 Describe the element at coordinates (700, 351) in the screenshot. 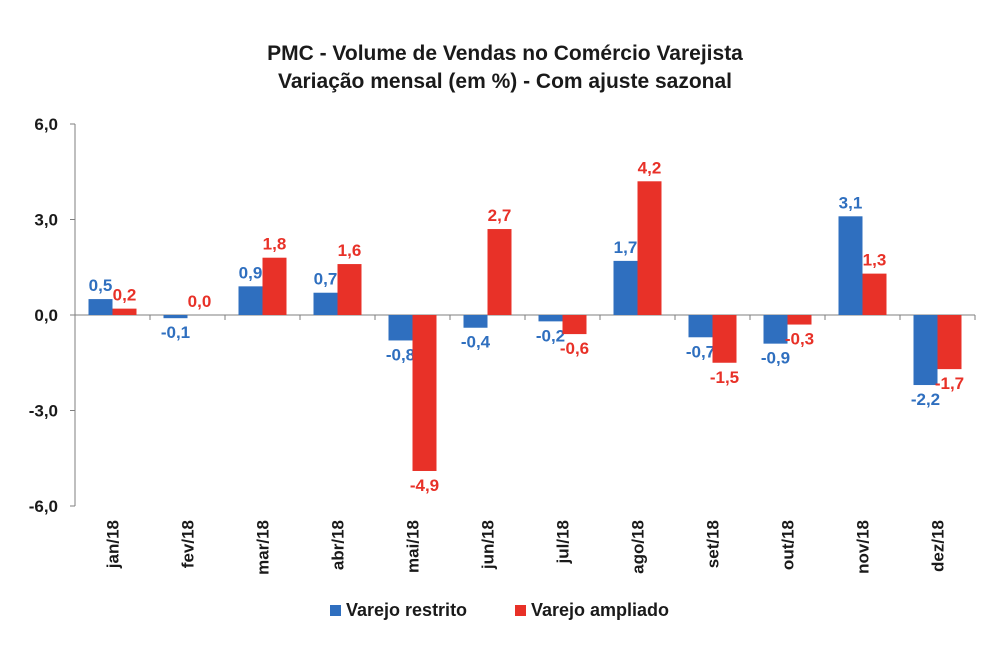

I see `data-label: -0,7` at that location.